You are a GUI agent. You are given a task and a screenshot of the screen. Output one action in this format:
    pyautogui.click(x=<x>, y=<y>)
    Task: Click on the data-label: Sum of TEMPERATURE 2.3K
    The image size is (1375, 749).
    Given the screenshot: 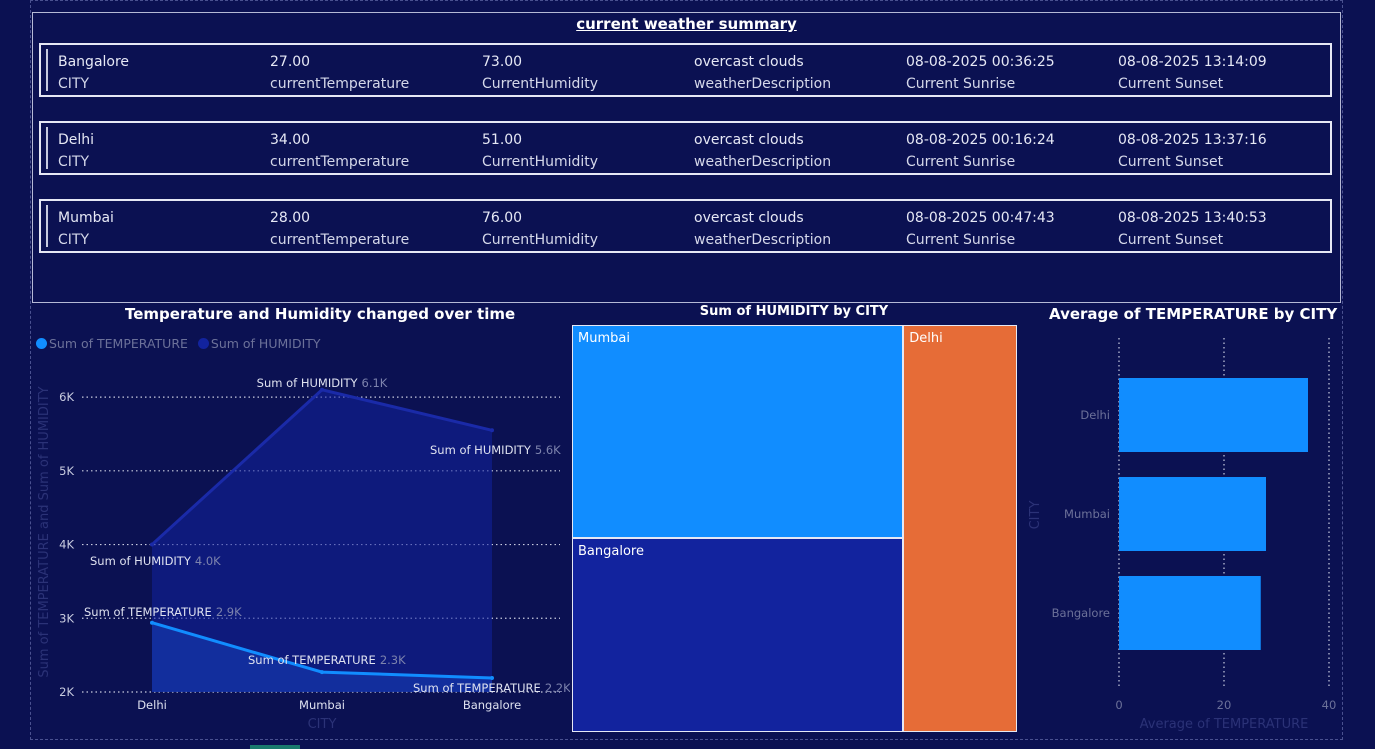 What is the action you would take?
    pyautogui.click(x=327, y=660)
    